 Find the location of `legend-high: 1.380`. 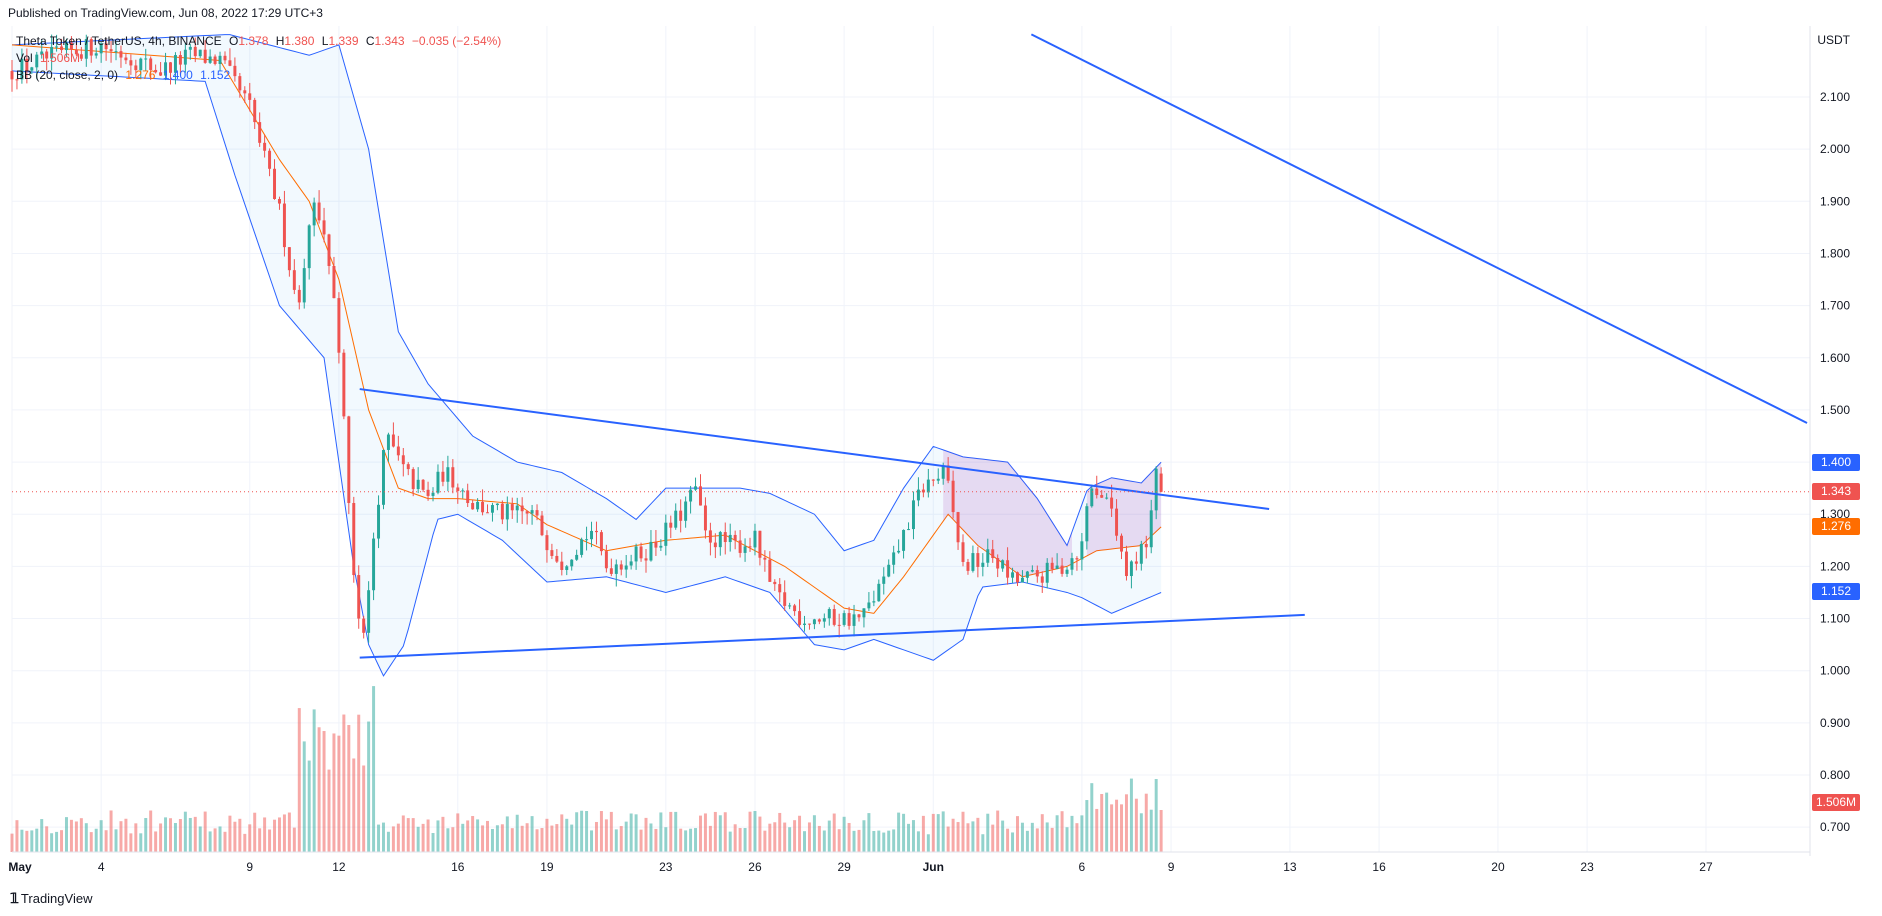

legend-high: 1.380 is located at coordinates (299, 41).